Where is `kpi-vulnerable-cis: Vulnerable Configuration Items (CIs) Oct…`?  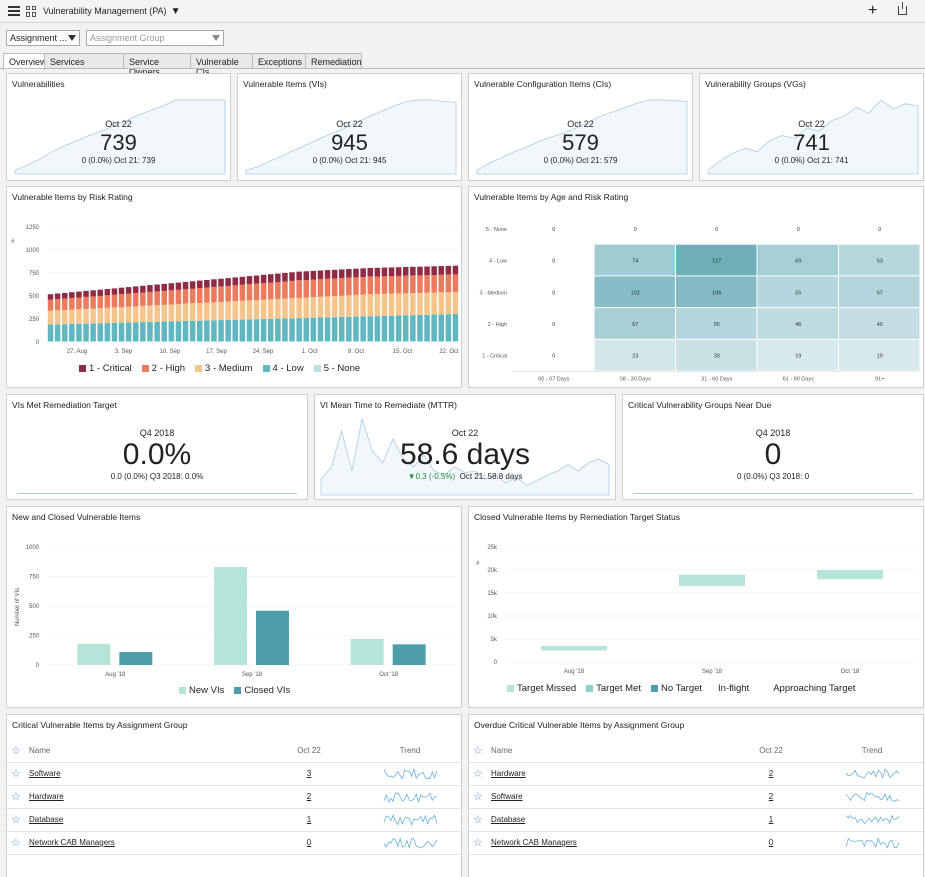
kpi-vulnerable-cis: Vulnerable Configuration Items (CIs) Oct… is located at coordinates (580, 127).